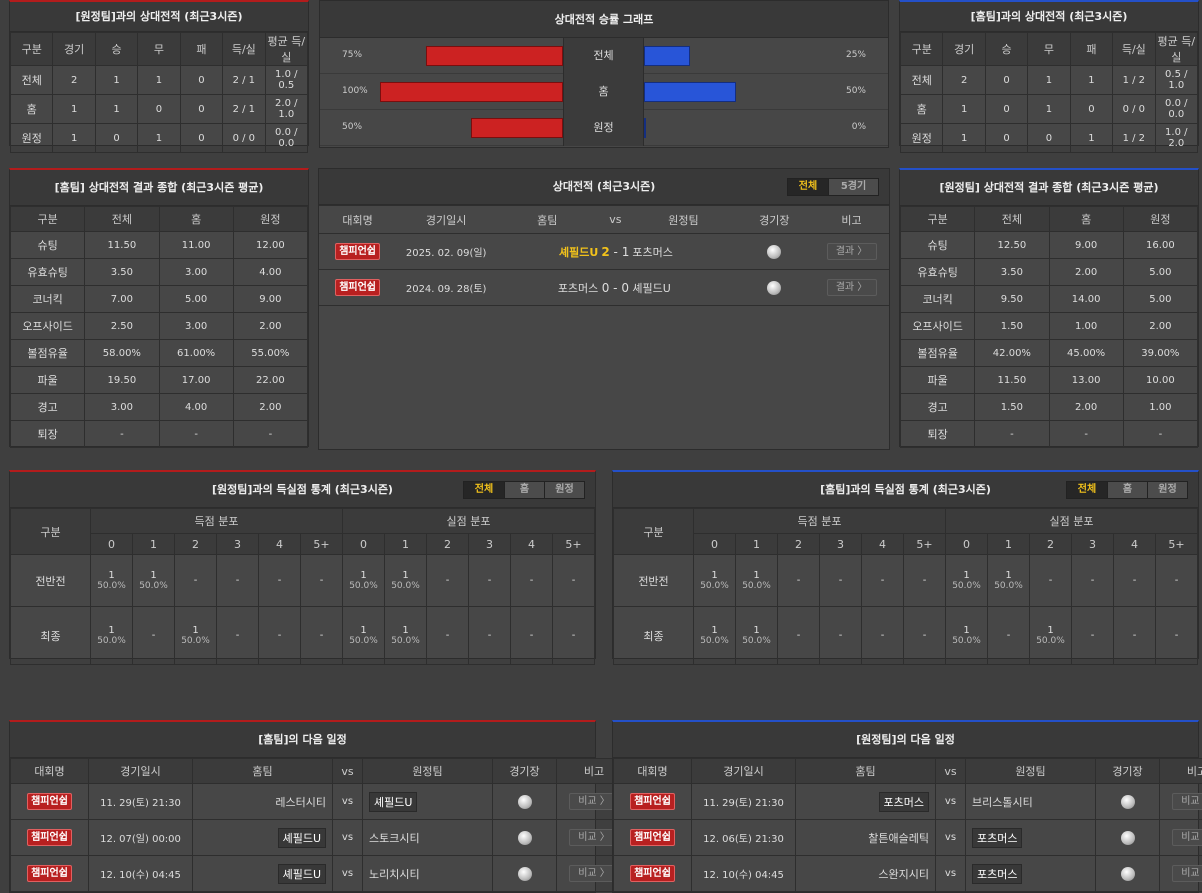 The image size is (1202, 893). I want to click on cell: 11.50, so click(1012, 380).